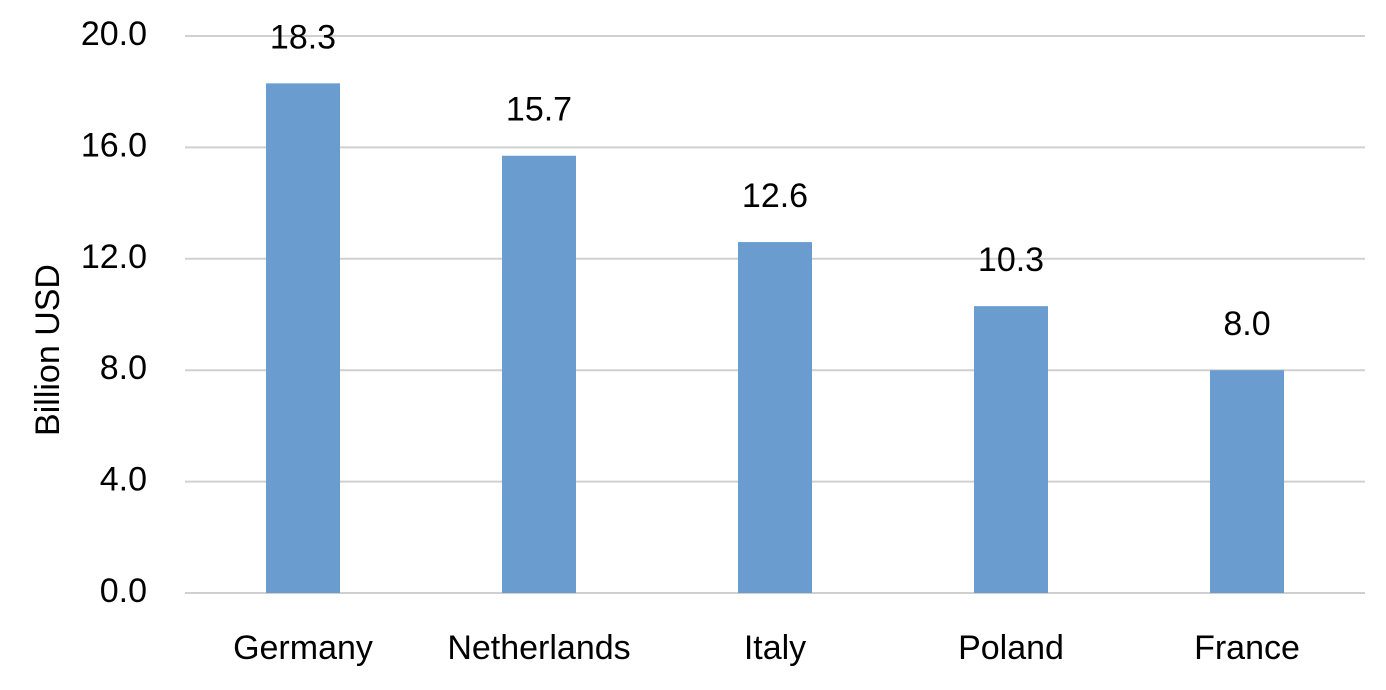  I want to click on x-tick-label: Poland, so click(1011, 648).